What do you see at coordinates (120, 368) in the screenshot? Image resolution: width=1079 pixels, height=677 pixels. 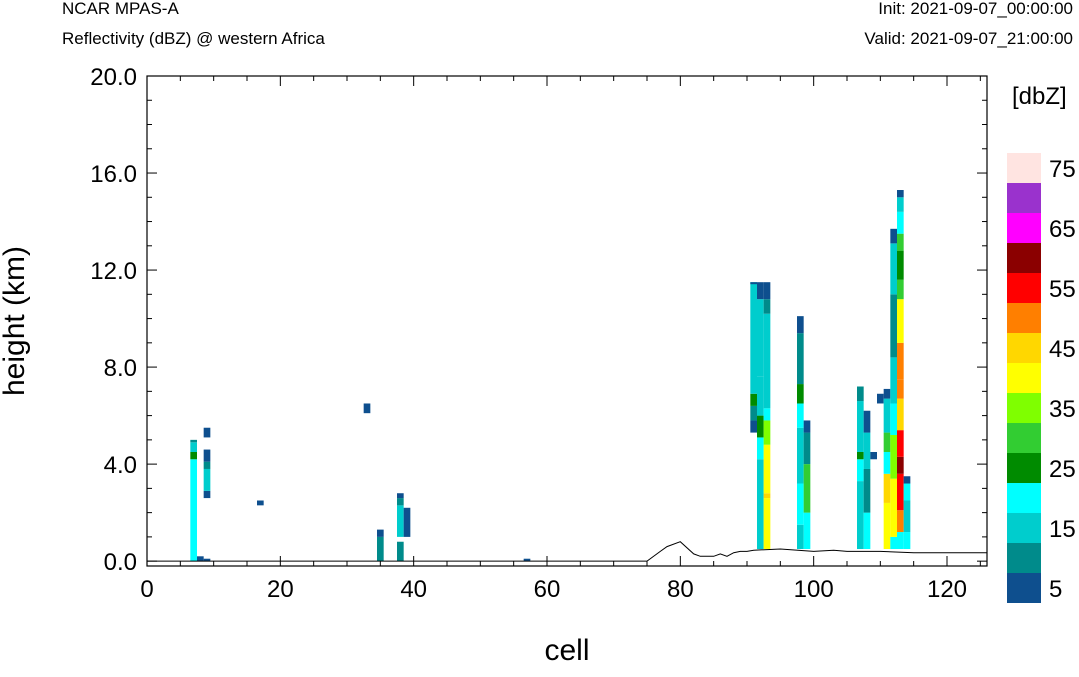 I see `y-tick-label: 8.0` at bounding box center [120, 368].